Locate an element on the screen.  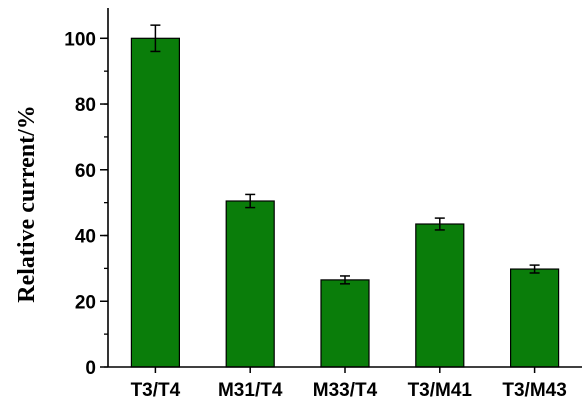
x-tick-label: T3/T4 is located at coordinates (156, 390).